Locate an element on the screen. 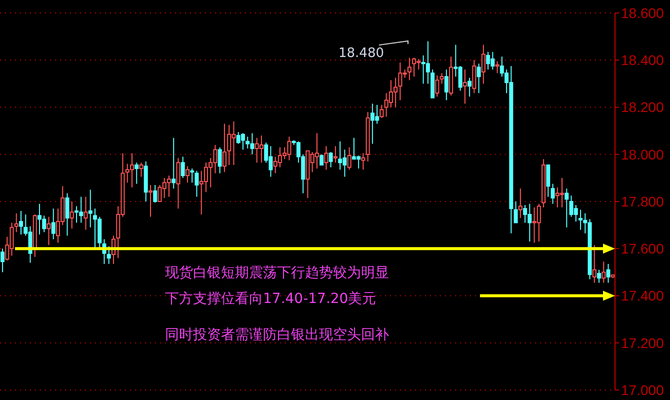 The height and width of the screenshot is (400, 670). annotation: 现货白银短期震荡下行趋势较为明显 is located at coordinates (277, 273).